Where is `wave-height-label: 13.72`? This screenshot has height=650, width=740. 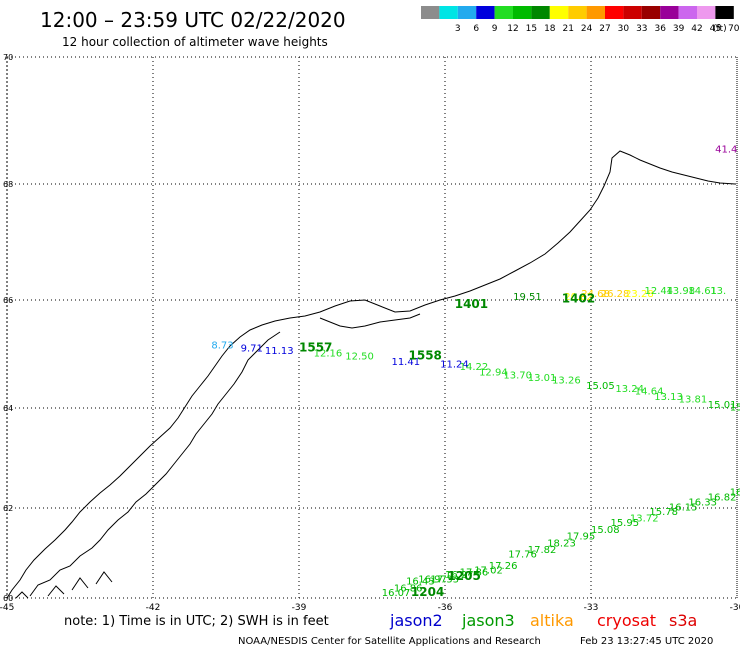 wave-height-label: 13.72 is located at coordinates (644, 519).